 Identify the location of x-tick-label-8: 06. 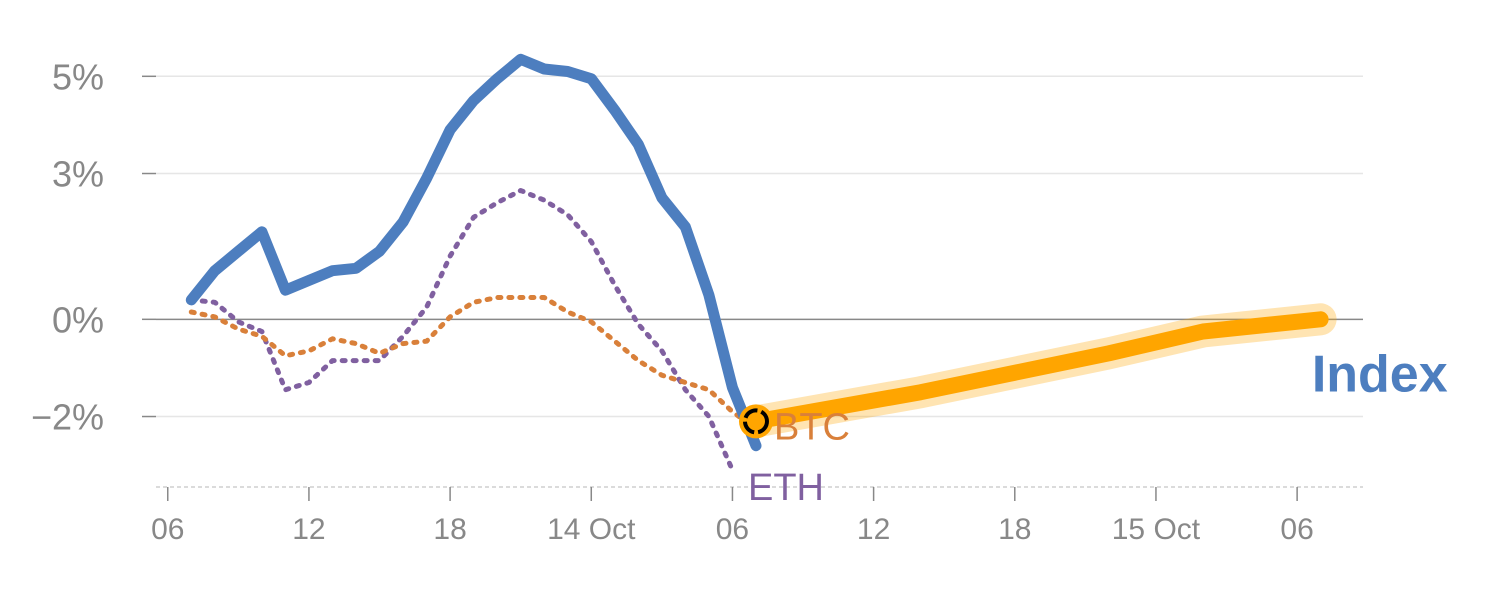
(1296, 529).